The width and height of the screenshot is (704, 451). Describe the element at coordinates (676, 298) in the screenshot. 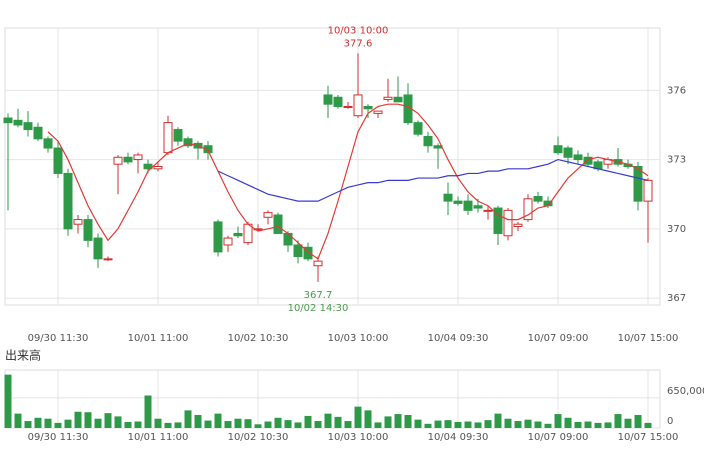

I see `y-tick-label: 367` at that location.